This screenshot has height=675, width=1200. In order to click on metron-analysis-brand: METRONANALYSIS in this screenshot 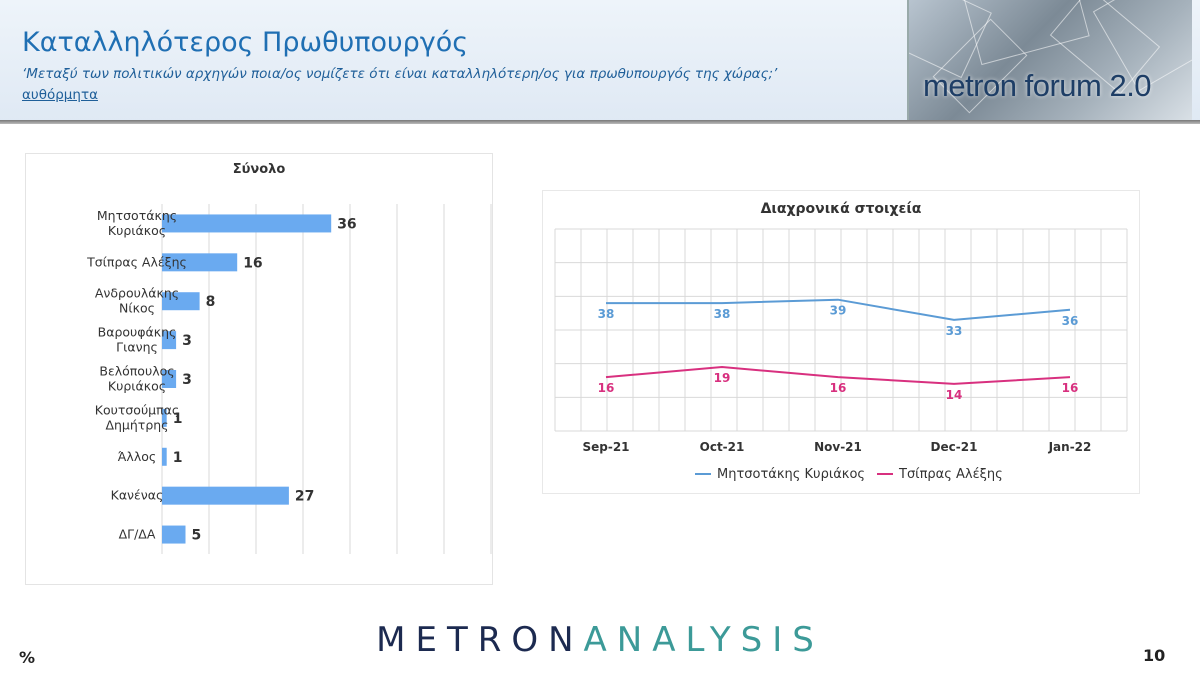, I will do `click(600, 640)`.